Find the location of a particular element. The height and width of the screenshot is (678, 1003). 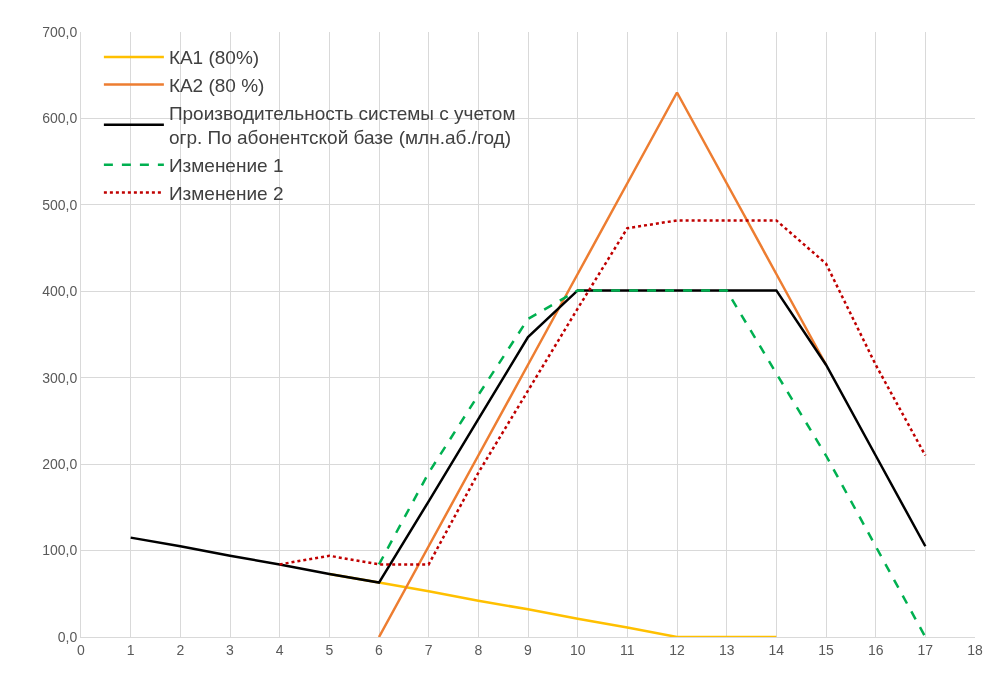

legend-label: Изменение 2 is located at coordinates (226, 193).